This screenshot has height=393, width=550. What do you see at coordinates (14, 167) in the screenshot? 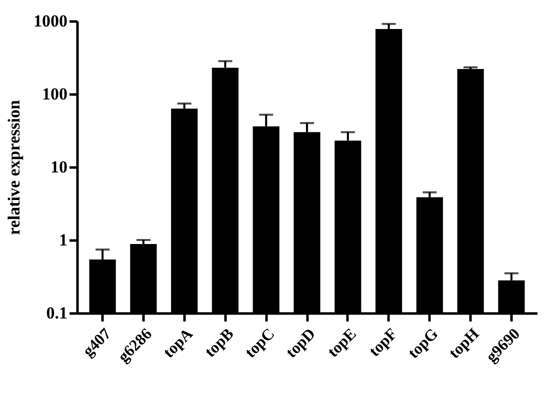
I see `y-axis-title: relative expression` at bounding box center [14, 167].